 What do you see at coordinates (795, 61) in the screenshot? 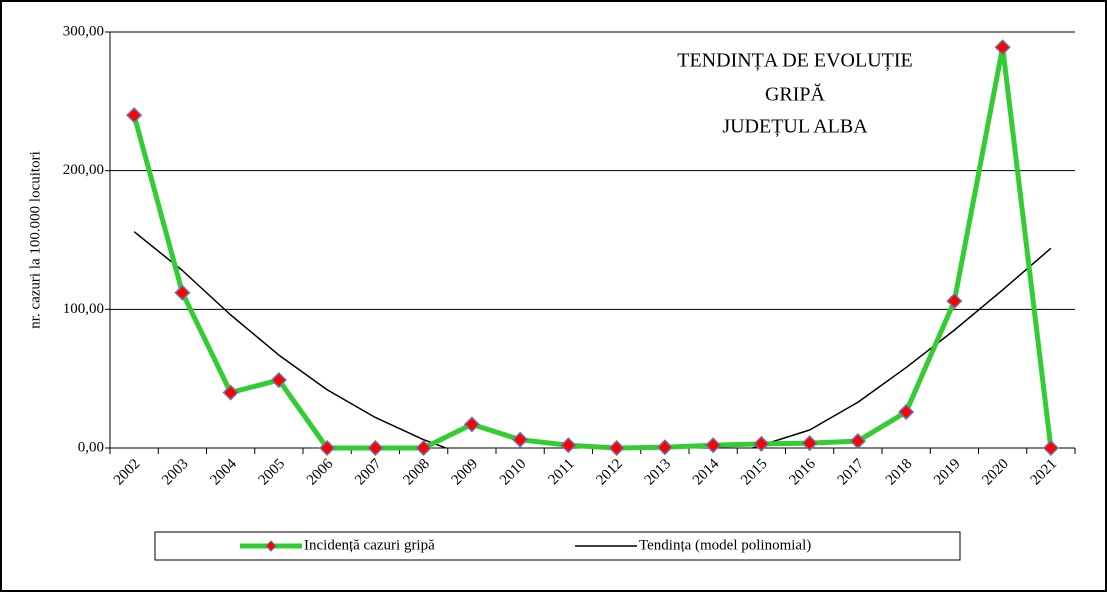
I see `chart-title: TENDINȚA DE EVOLUȚIE` at bounding box center [795, 61].